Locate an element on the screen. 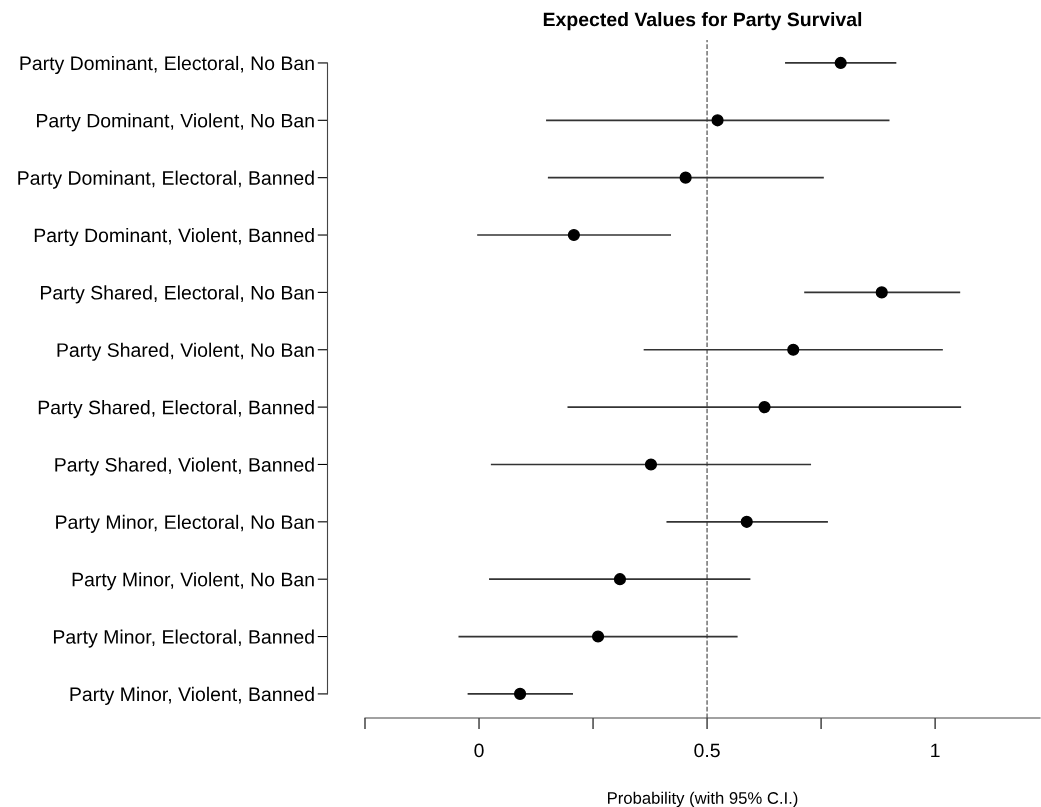 This screenshot has height=807, width=1041. y-tick-label: Party Minor, Violent, No Ban is located at coordinates (193, 581).